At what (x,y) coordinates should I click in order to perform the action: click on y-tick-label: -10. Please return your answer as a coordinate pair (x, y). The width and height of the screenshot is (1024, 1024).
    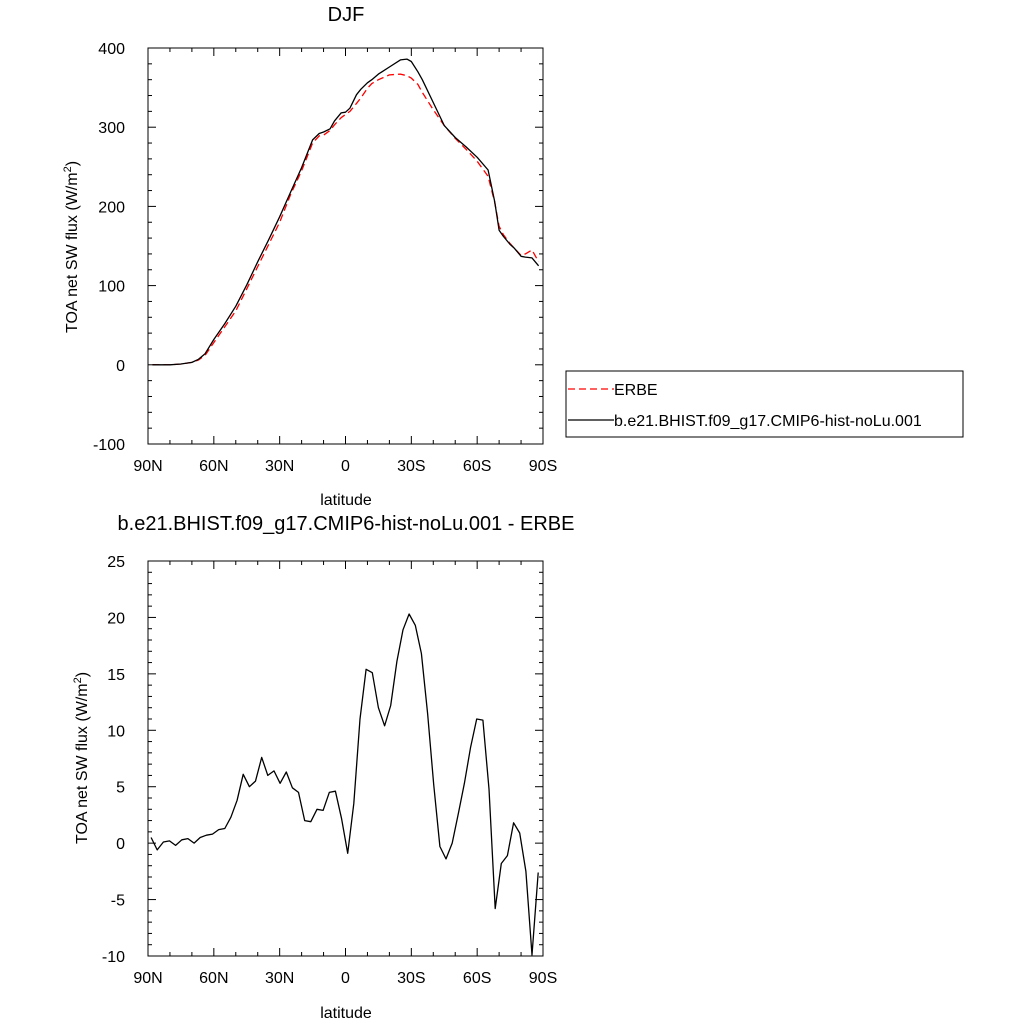
    Looking at the image, I should click on (113, 957).